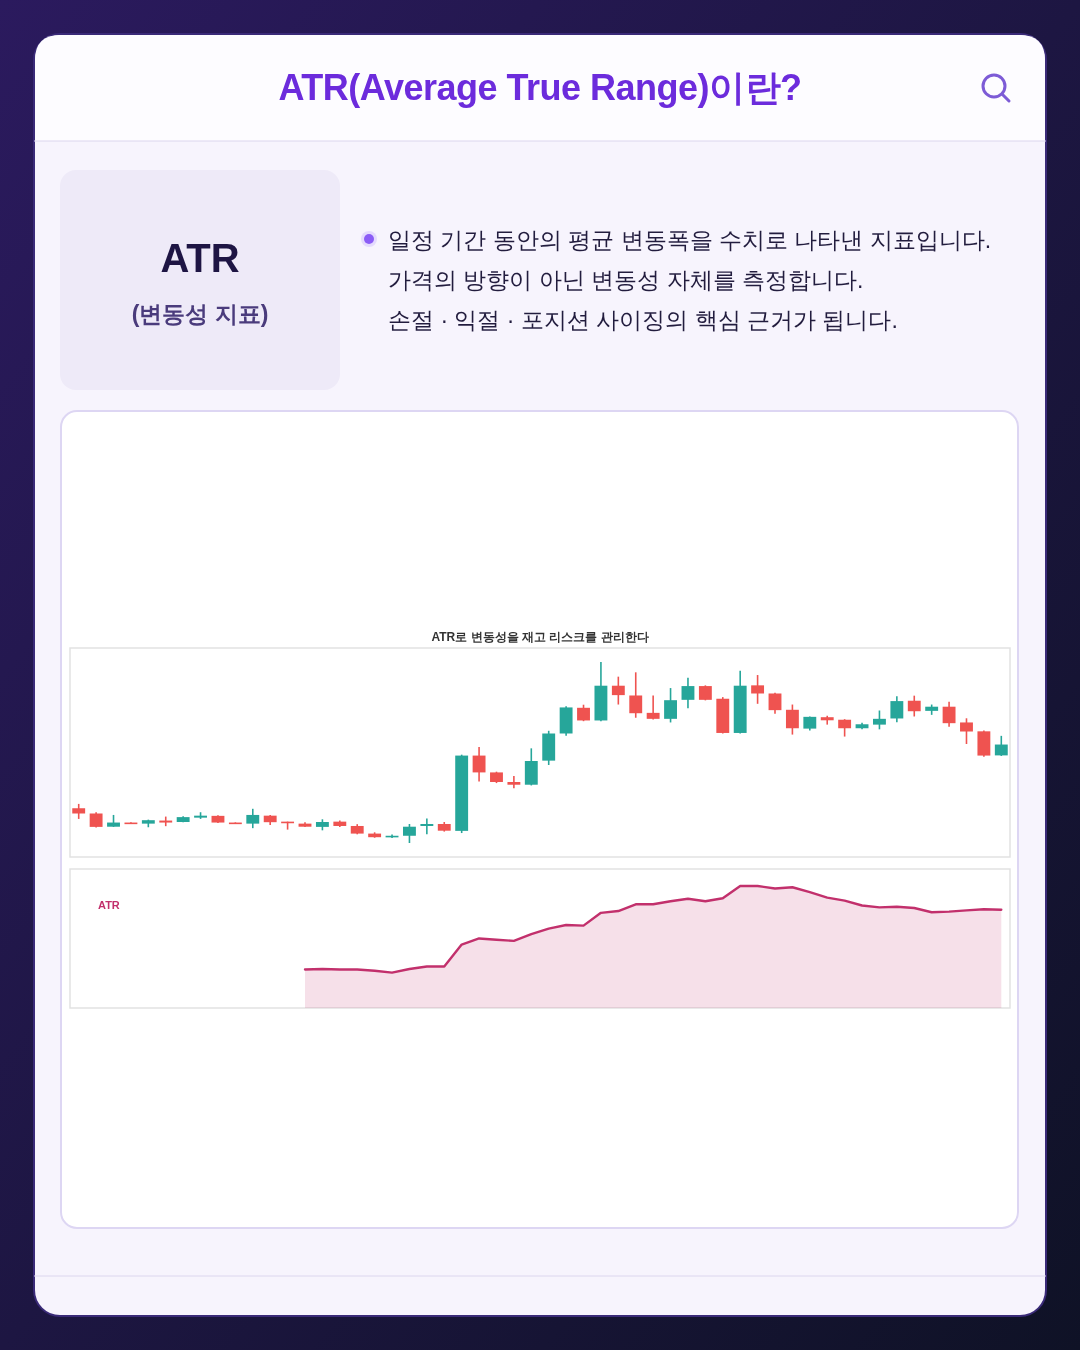  What do you see at coordinates (690, 240) in the screenshot?
I see `annotation: 일정 기간 동안의 평균 변동폭을 수치로 나타낸 지표입니다.` at bounding box center [690, 240].